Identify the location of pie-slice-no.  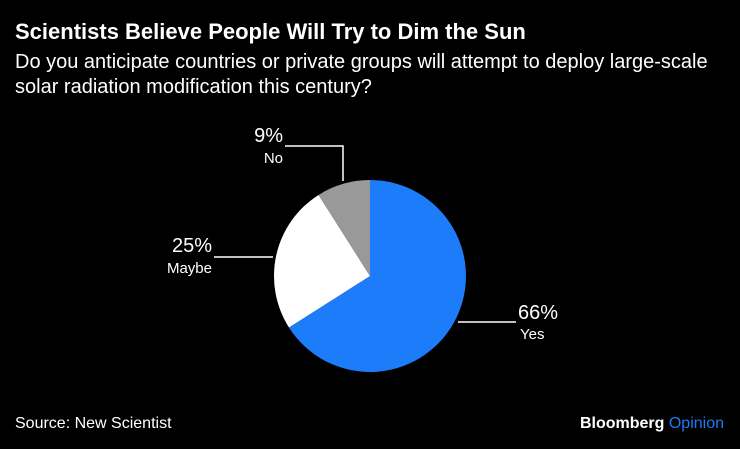
(344, 228).